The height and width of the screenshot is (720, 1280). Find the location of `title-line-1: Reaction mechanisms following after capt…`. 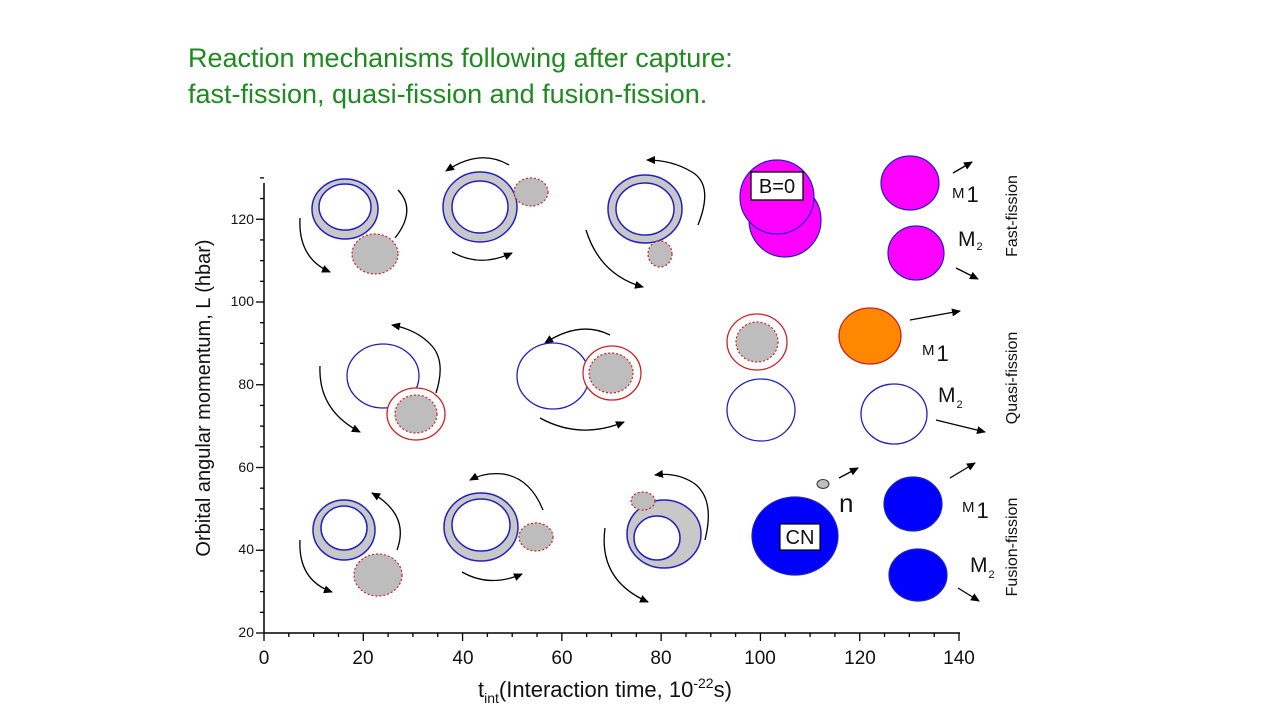

title-line-1: Reaction mechanisms following after capt… is located at coordinates (460, 58).